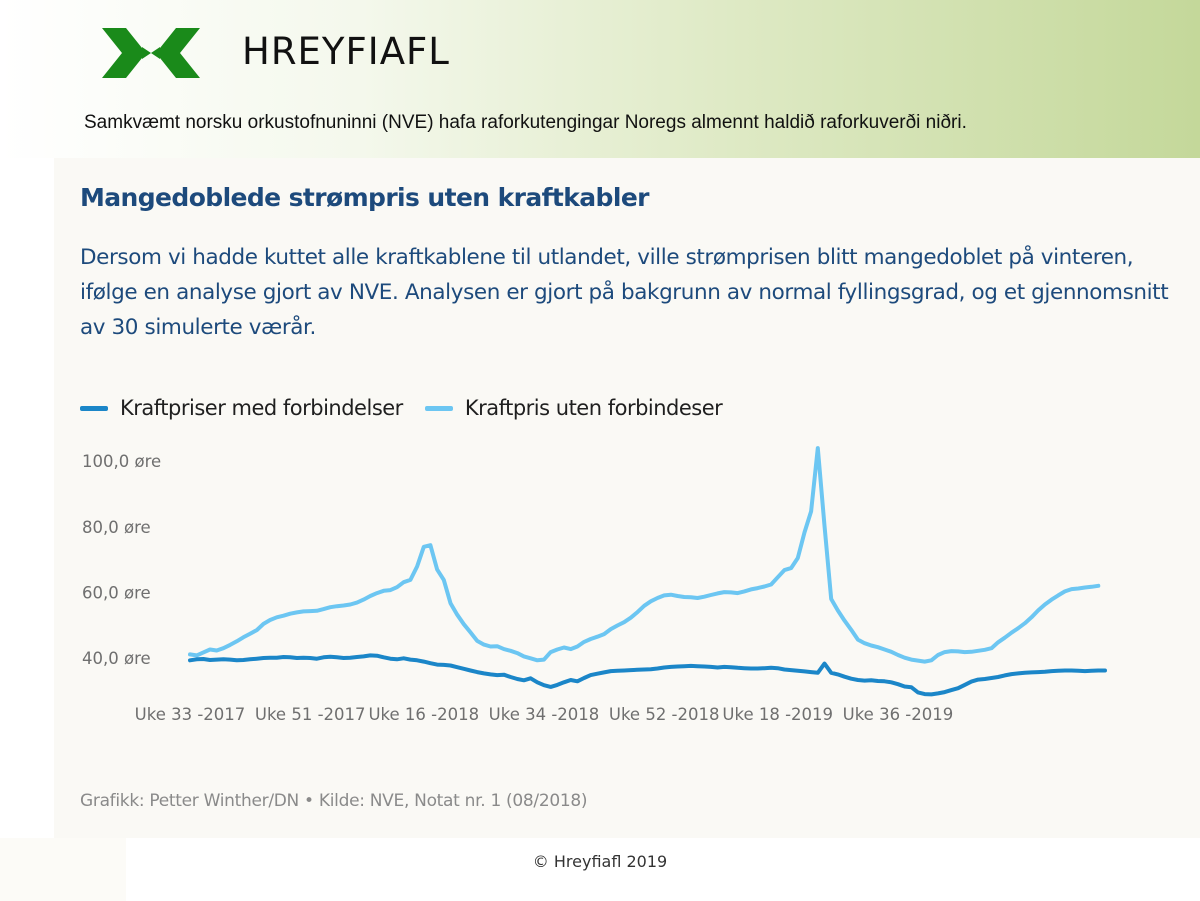 This screenshot has width=1200, height=901. What do you see at coordinates (121, 560) in the screenshot?
I see `y-axis-ticks: 40,0 øre 60,0 øre 80,0 øre 100,0 øre` at bounding box center [121, 560].